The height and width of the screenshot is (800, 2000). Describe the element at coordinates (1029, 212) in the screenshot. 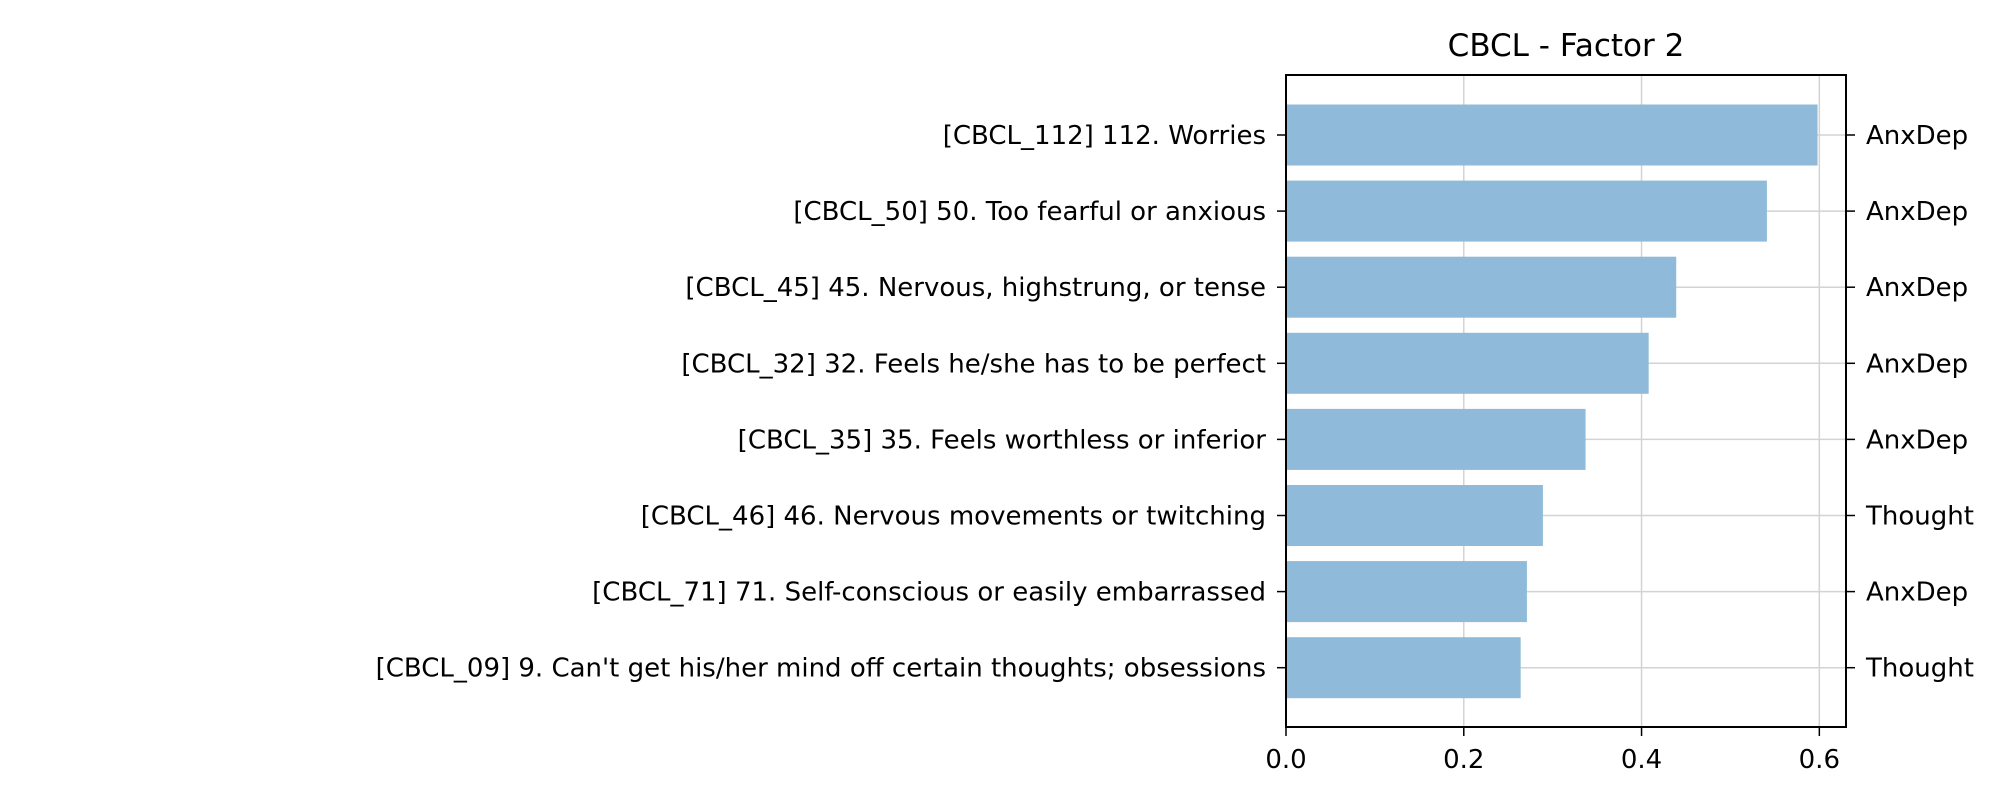

I see `category-label: [CBCL_50] 50. Too fearful or anxious` at that location.